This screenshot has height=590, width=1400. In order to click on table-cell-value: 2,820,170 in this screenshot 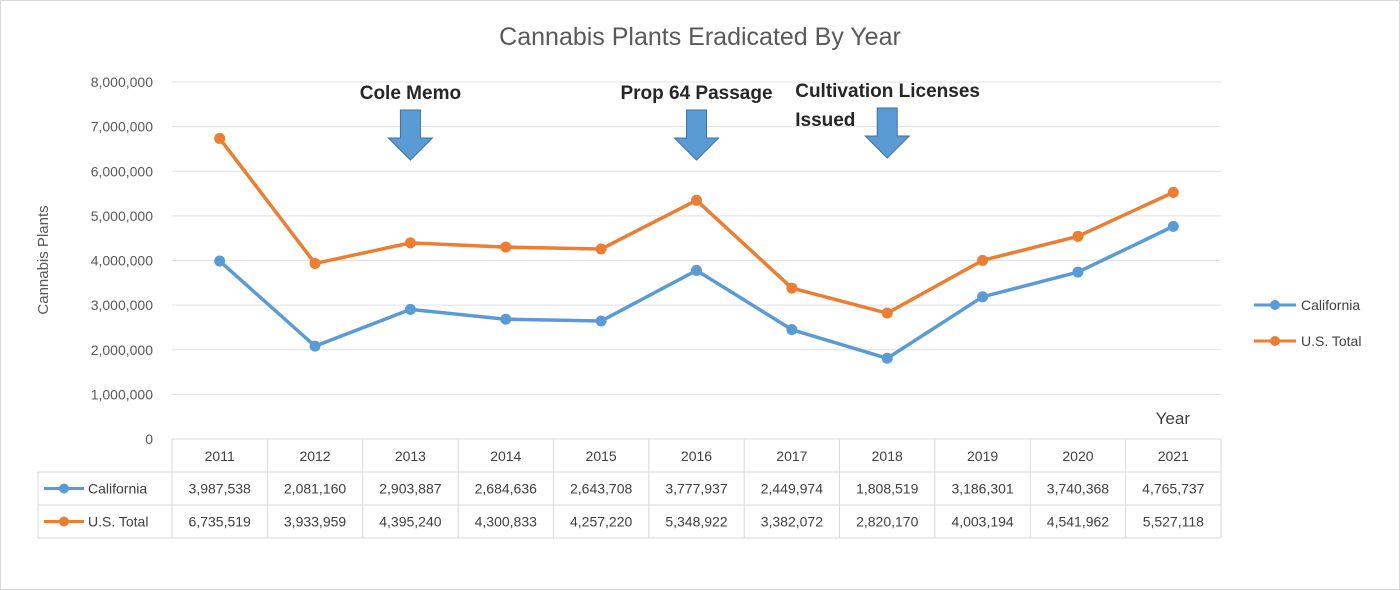, I will do `click(887, 522)`.